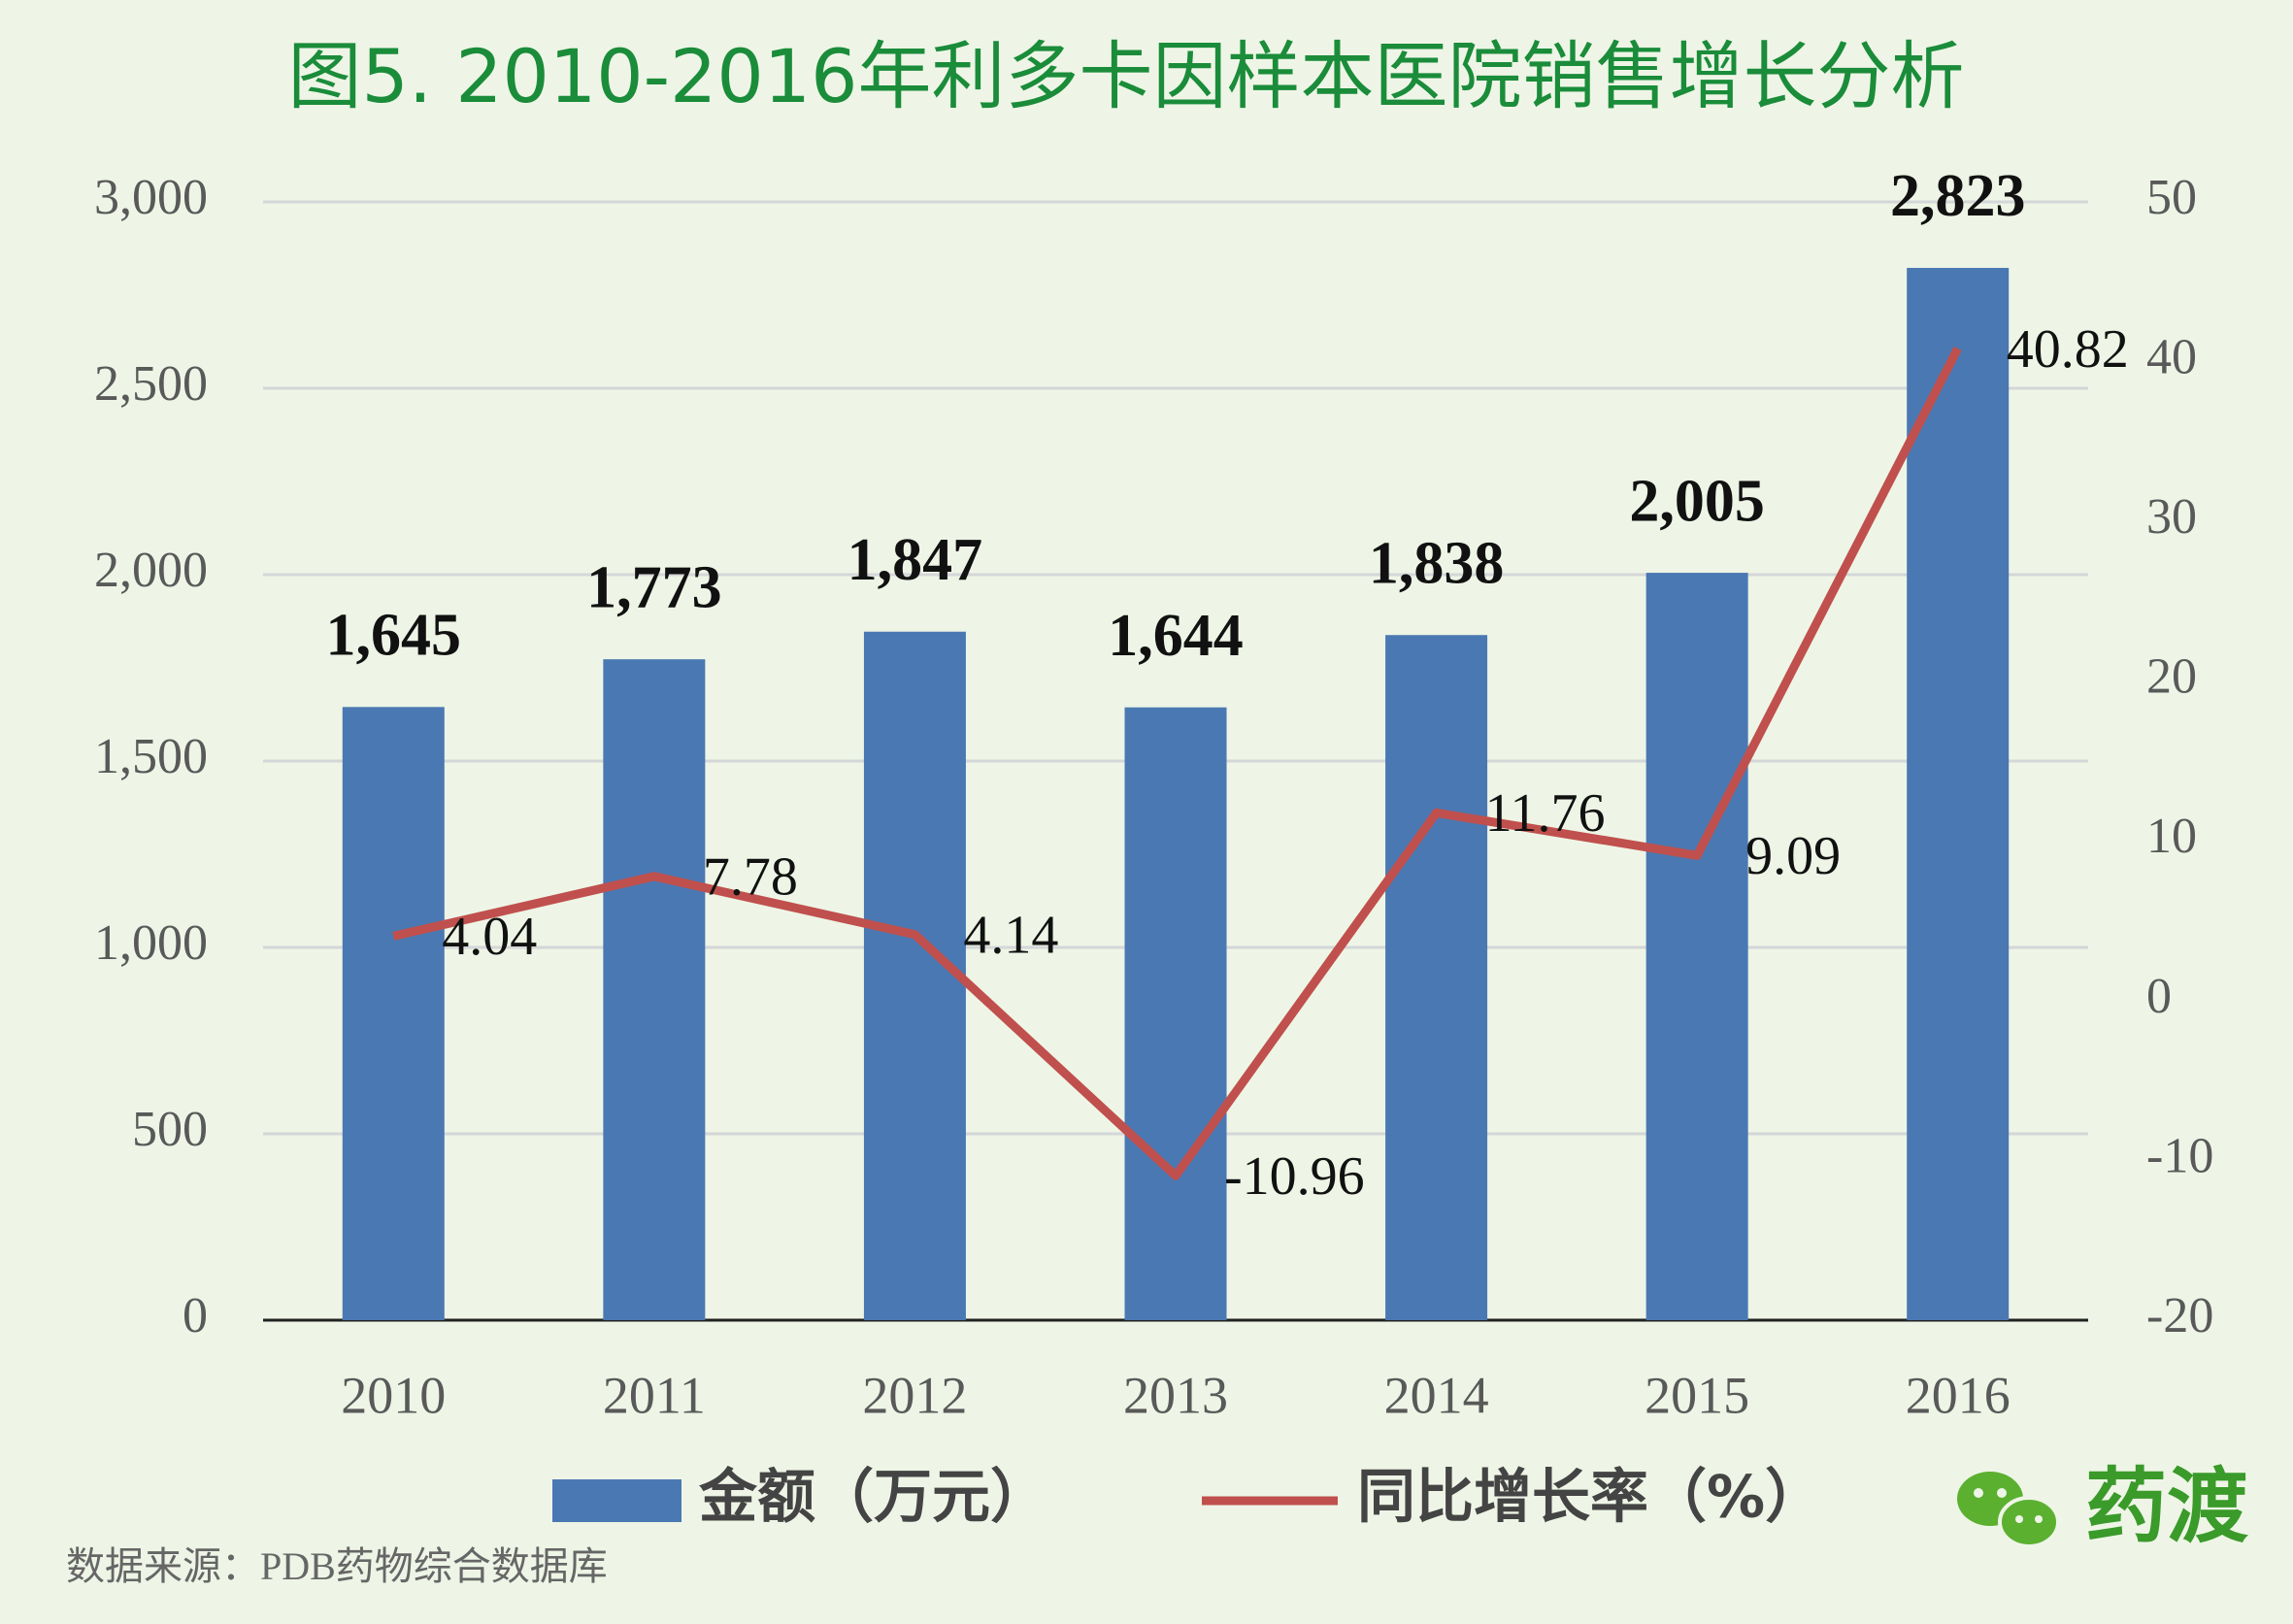 This screenshot has width=2293, height=1624. What do you see at coordinates (2171, 517) in the screenshot?
I see `y2-tick-label: 30` at bounding box center [2171, 517].